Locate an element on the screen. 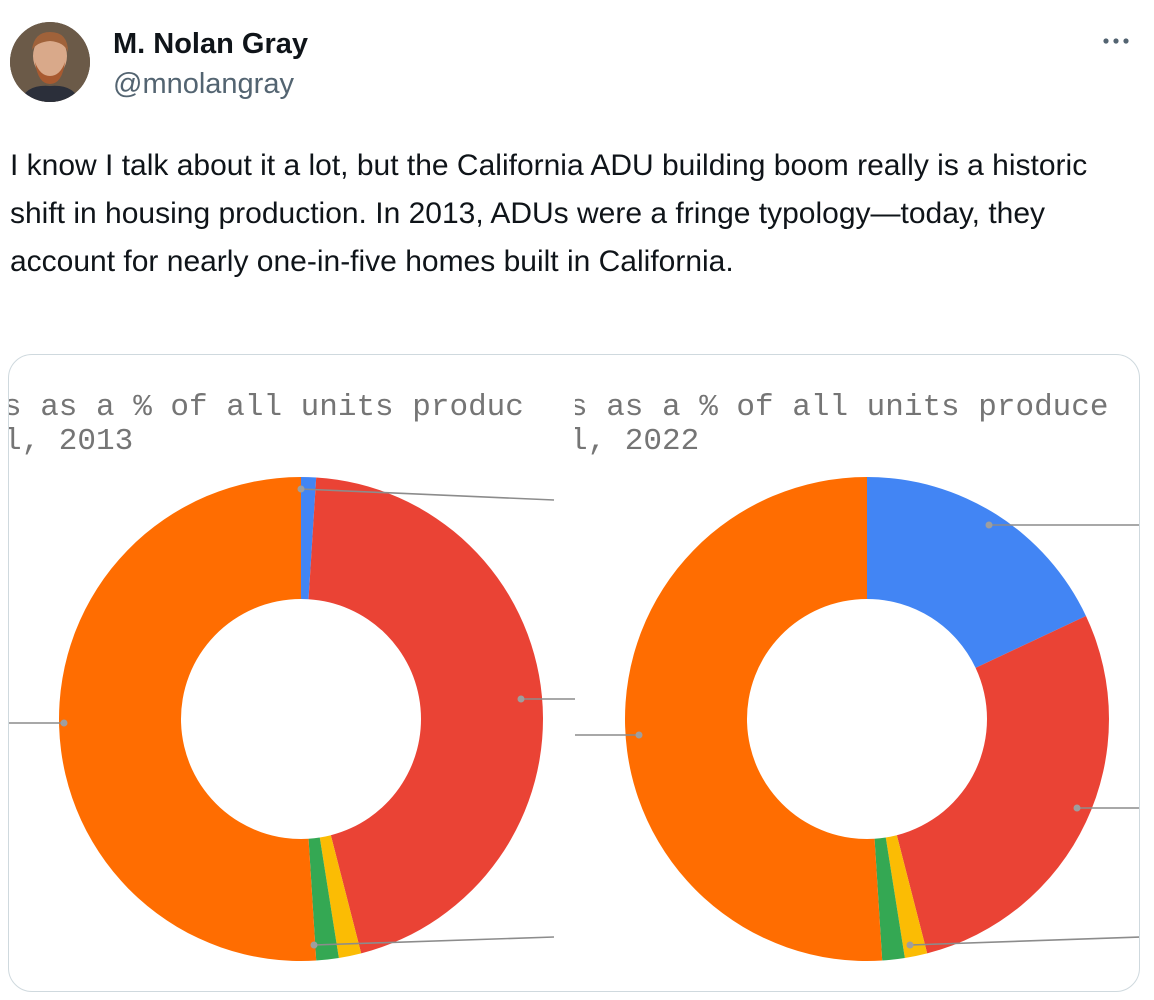 This screenshot has height=1000, width=1154. more-options-button is located at coordinates (1116, 41).